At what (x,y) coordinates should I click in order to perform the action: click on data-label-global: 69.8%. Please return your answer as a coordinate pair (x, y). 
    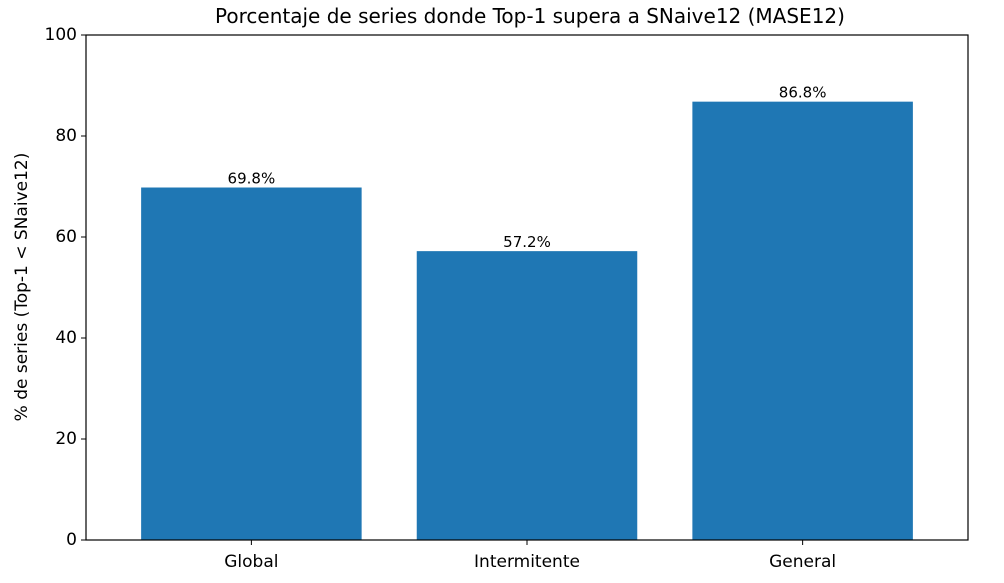
    Looking at the image, I should click on (252, 179).